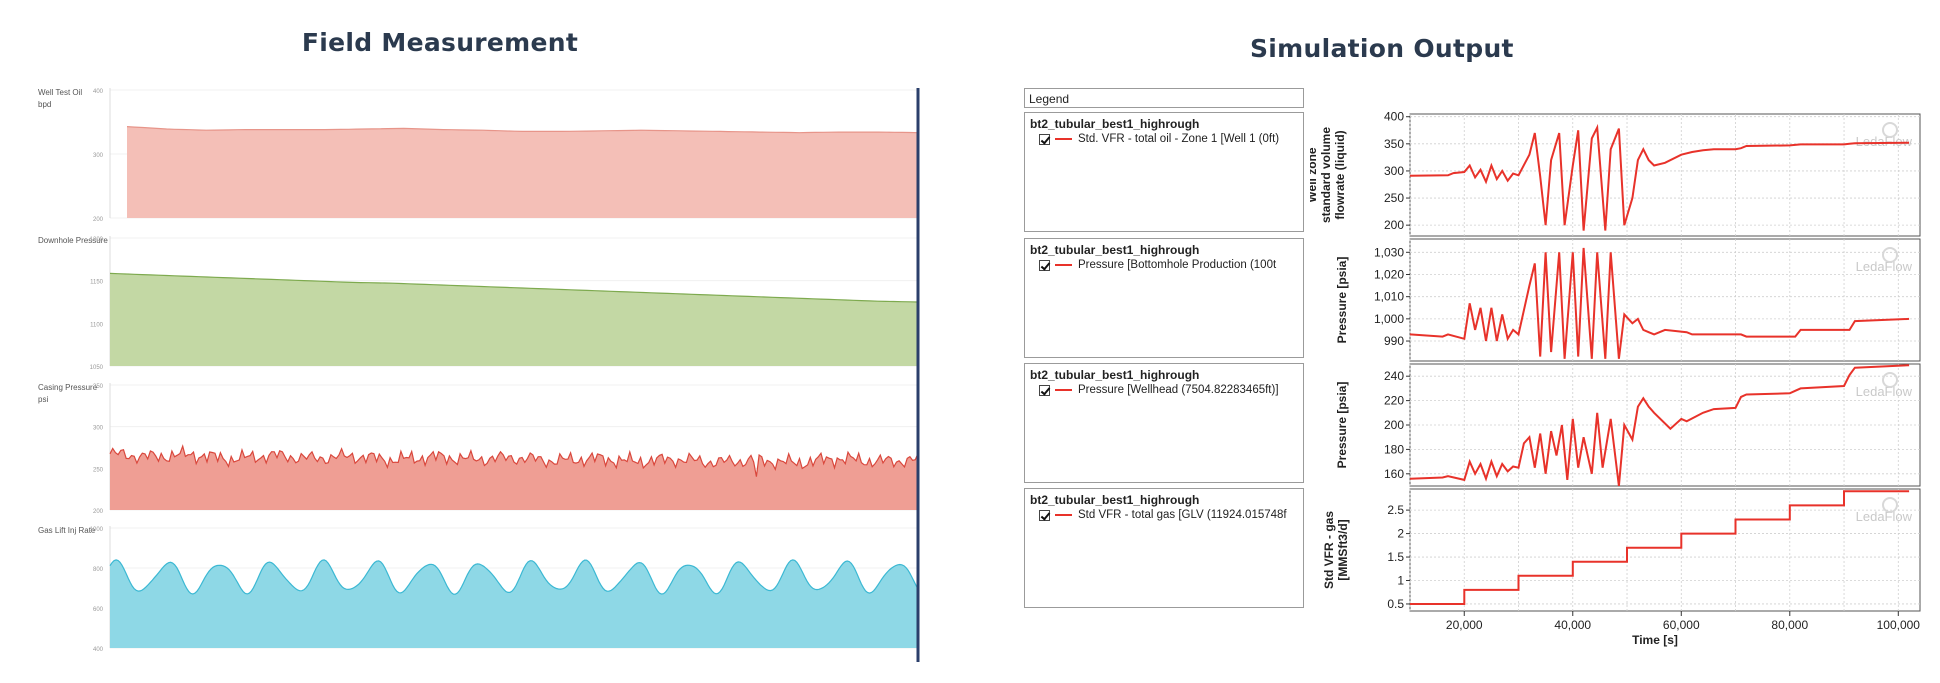  What do you see at coordinates (1789, 625) in the screenshot?
I see `sim-xtick-label: 80,000` at bounding box center [1789, 625].